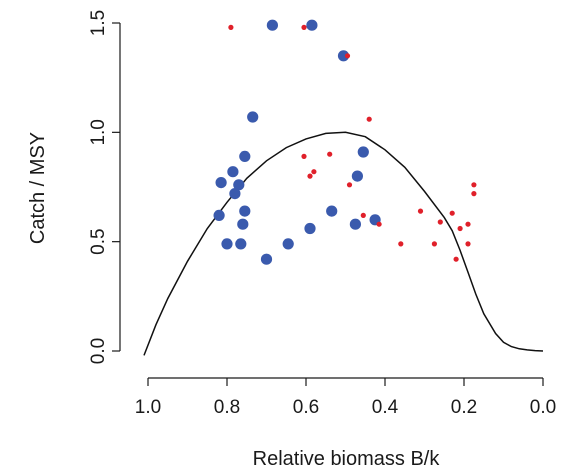  Describe the element at coordinates (306, 407) in the screenshot. I see `x-tick-label: 0.6` at that location.